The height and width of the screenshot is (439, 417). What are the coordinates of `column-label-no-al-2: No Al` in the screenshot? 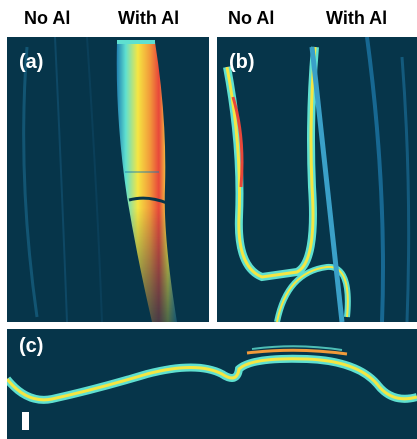 It's located at (251, 18).